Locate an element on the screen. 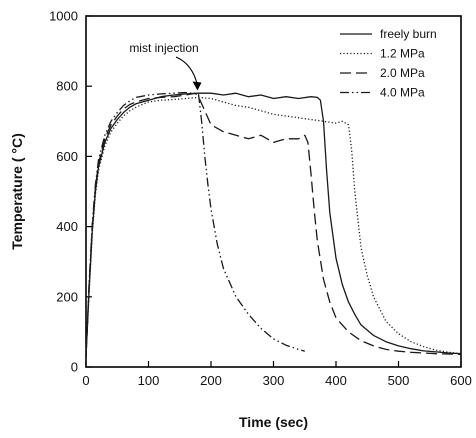  x-axis-title: Time (sec) is located at coordinates (273, 422).